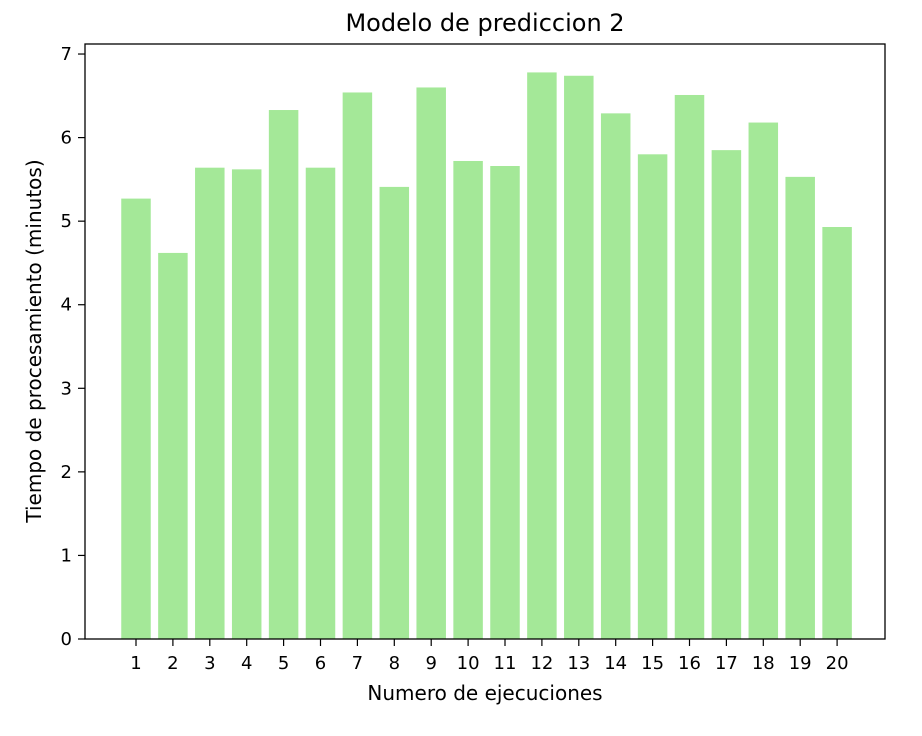  I want to click on y-tick-label: 0, so click(66, 639).